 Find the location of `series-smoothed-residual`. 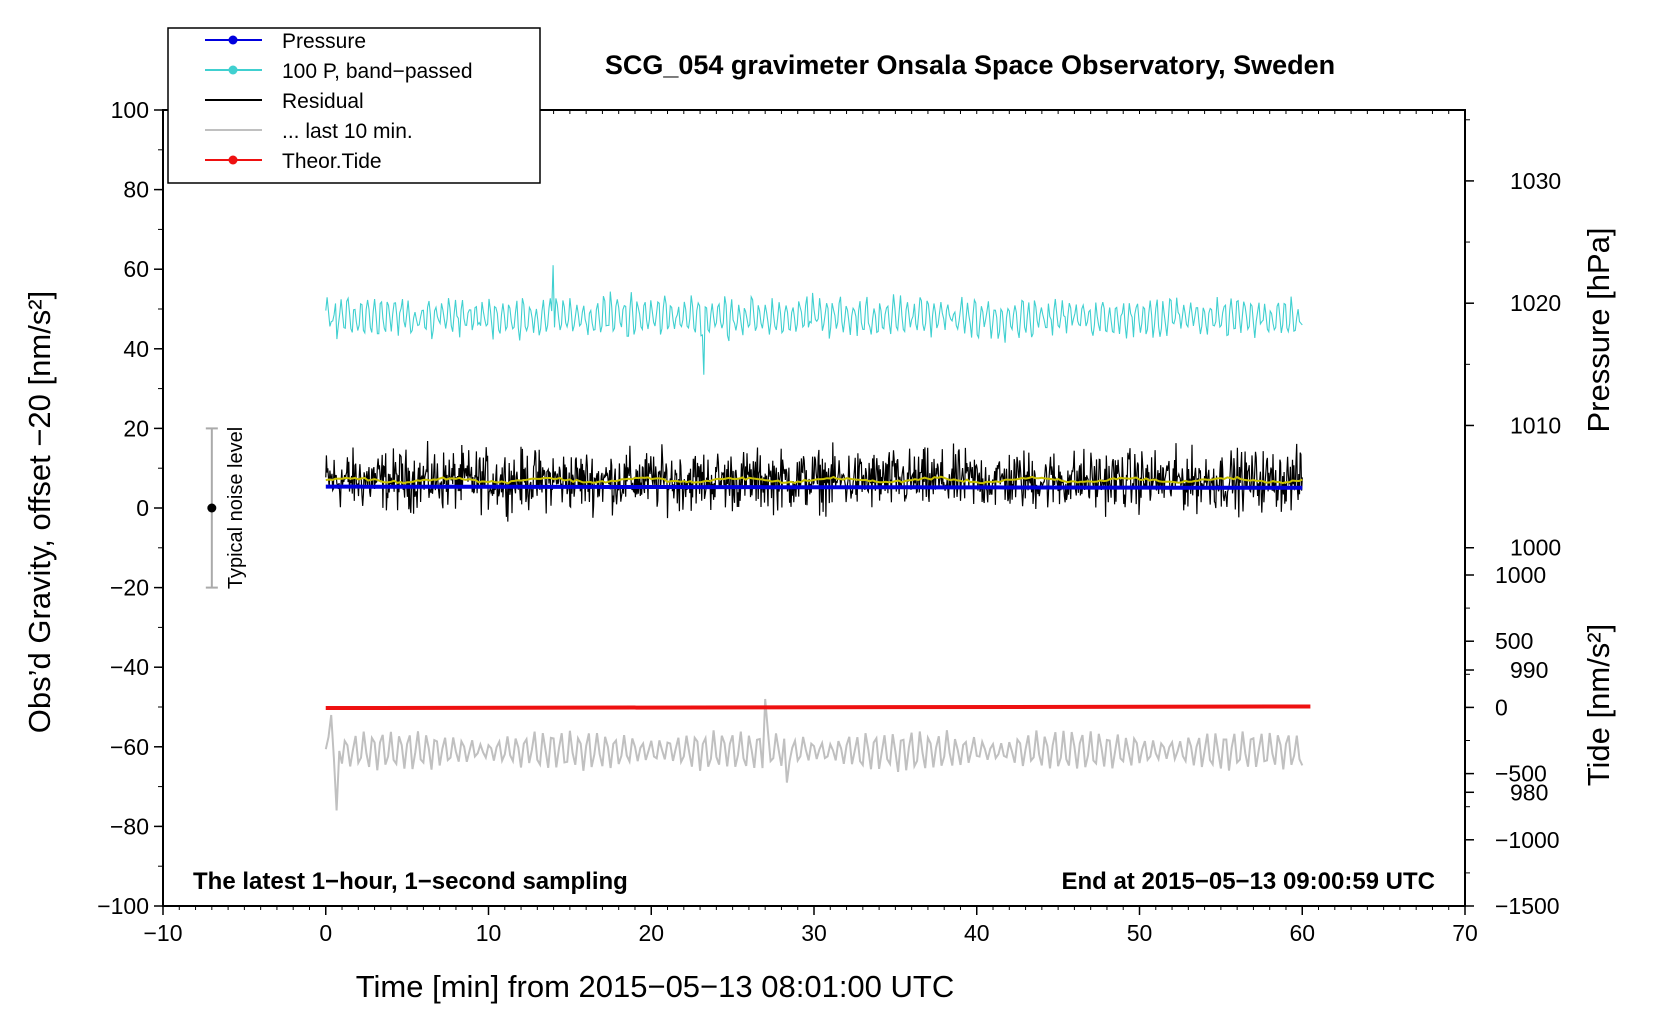

series-smoothed-residual is located at coordinates (814, 480).